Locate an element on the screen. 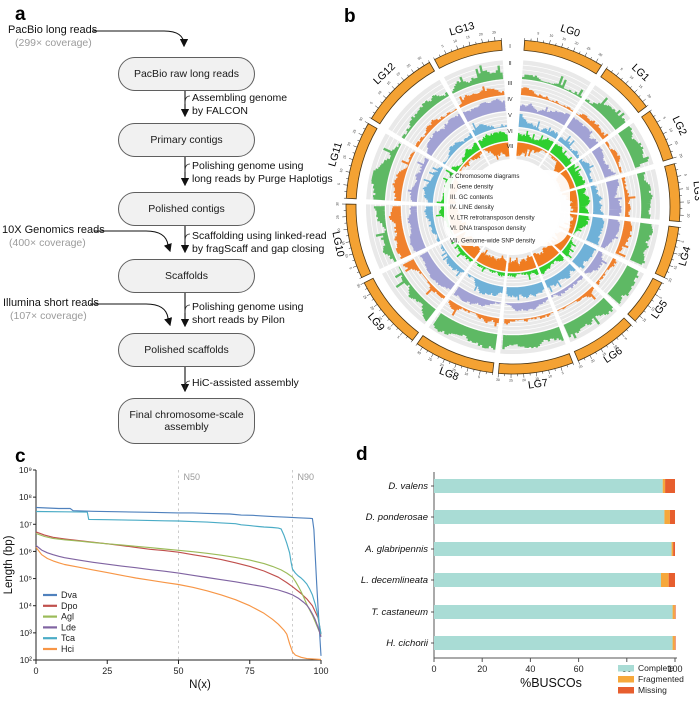  box-pacbio-raw-long-reads: PacBio raw long reads is located at coordinates (186, 74).